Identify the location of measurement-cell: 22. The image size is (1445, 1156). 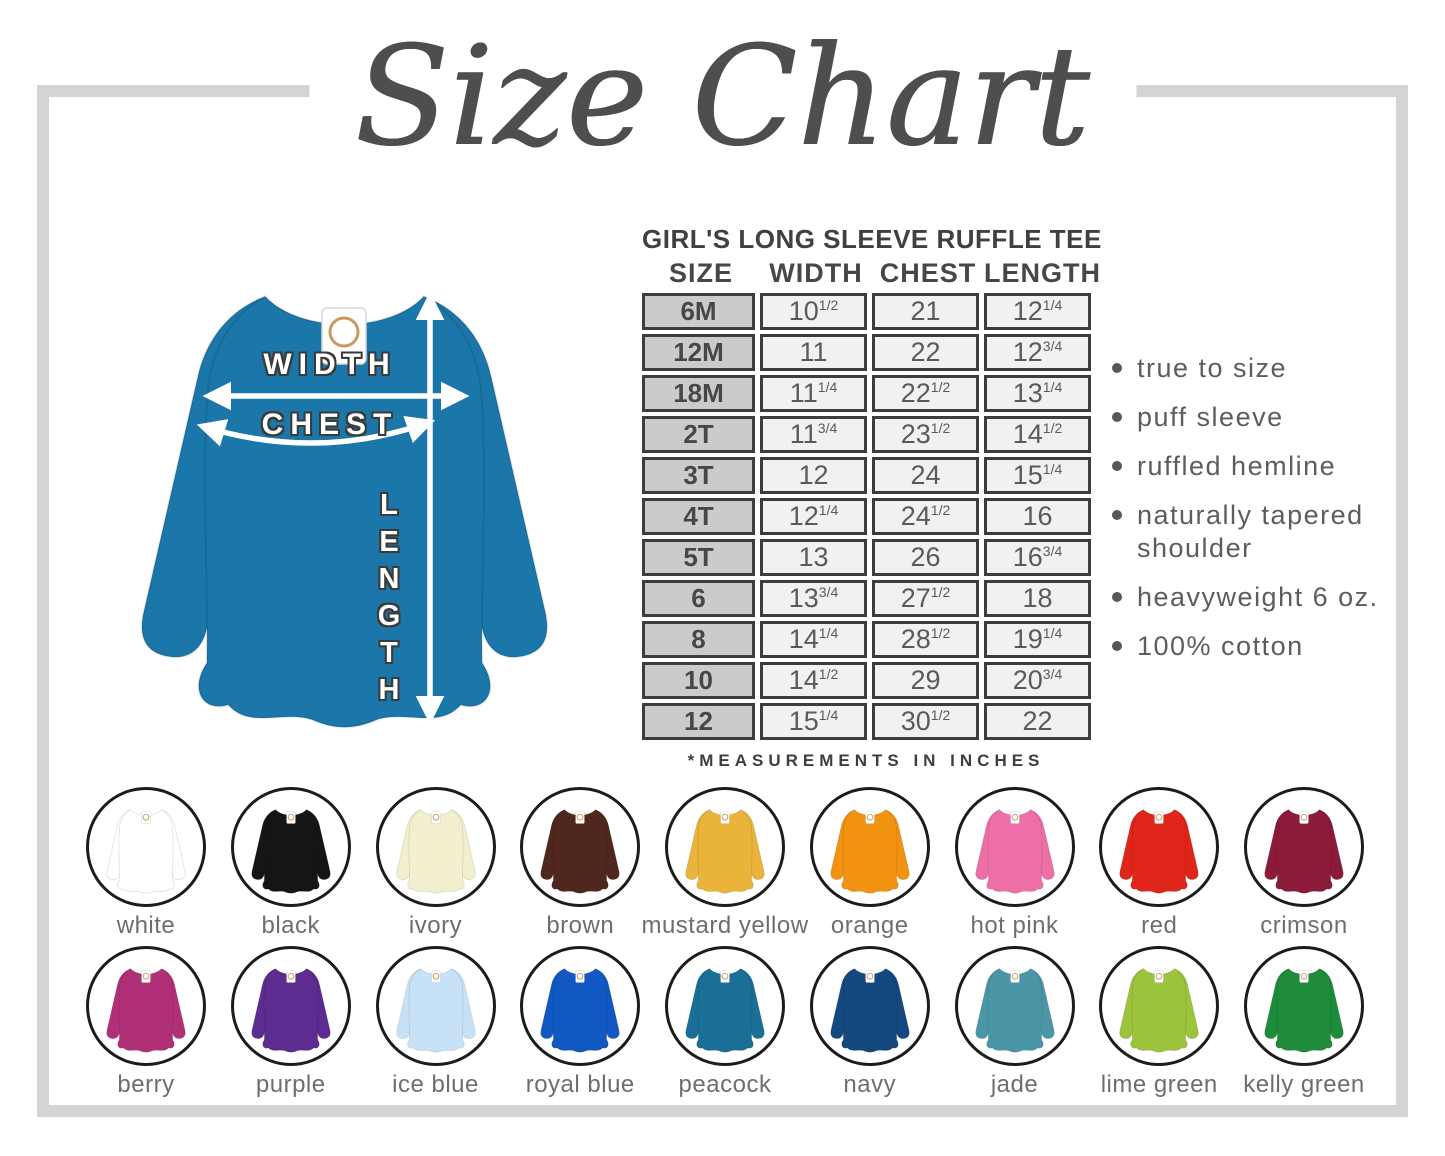
(925, 352).